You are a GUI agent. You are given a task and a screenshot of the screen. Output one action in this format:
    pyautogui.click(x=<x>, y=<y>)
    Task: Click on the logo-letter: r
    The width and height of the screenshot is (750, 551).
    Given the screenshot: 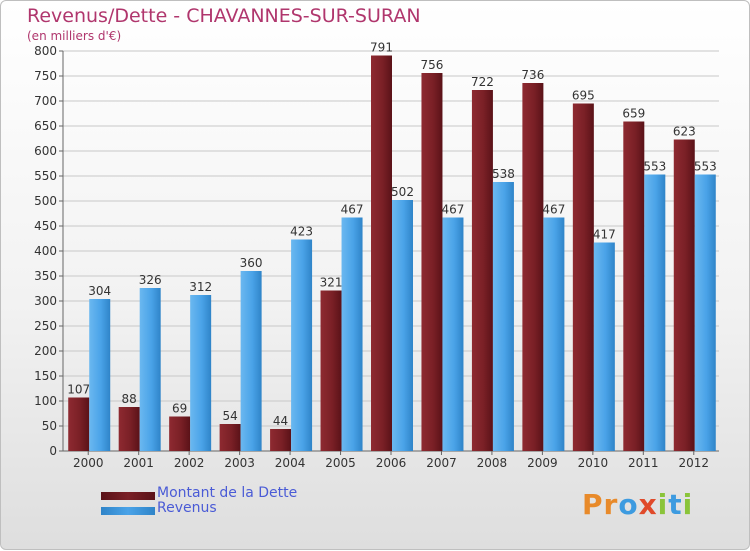 What is the action you would take?
    pyautogui.click(x=611, y=504)
    